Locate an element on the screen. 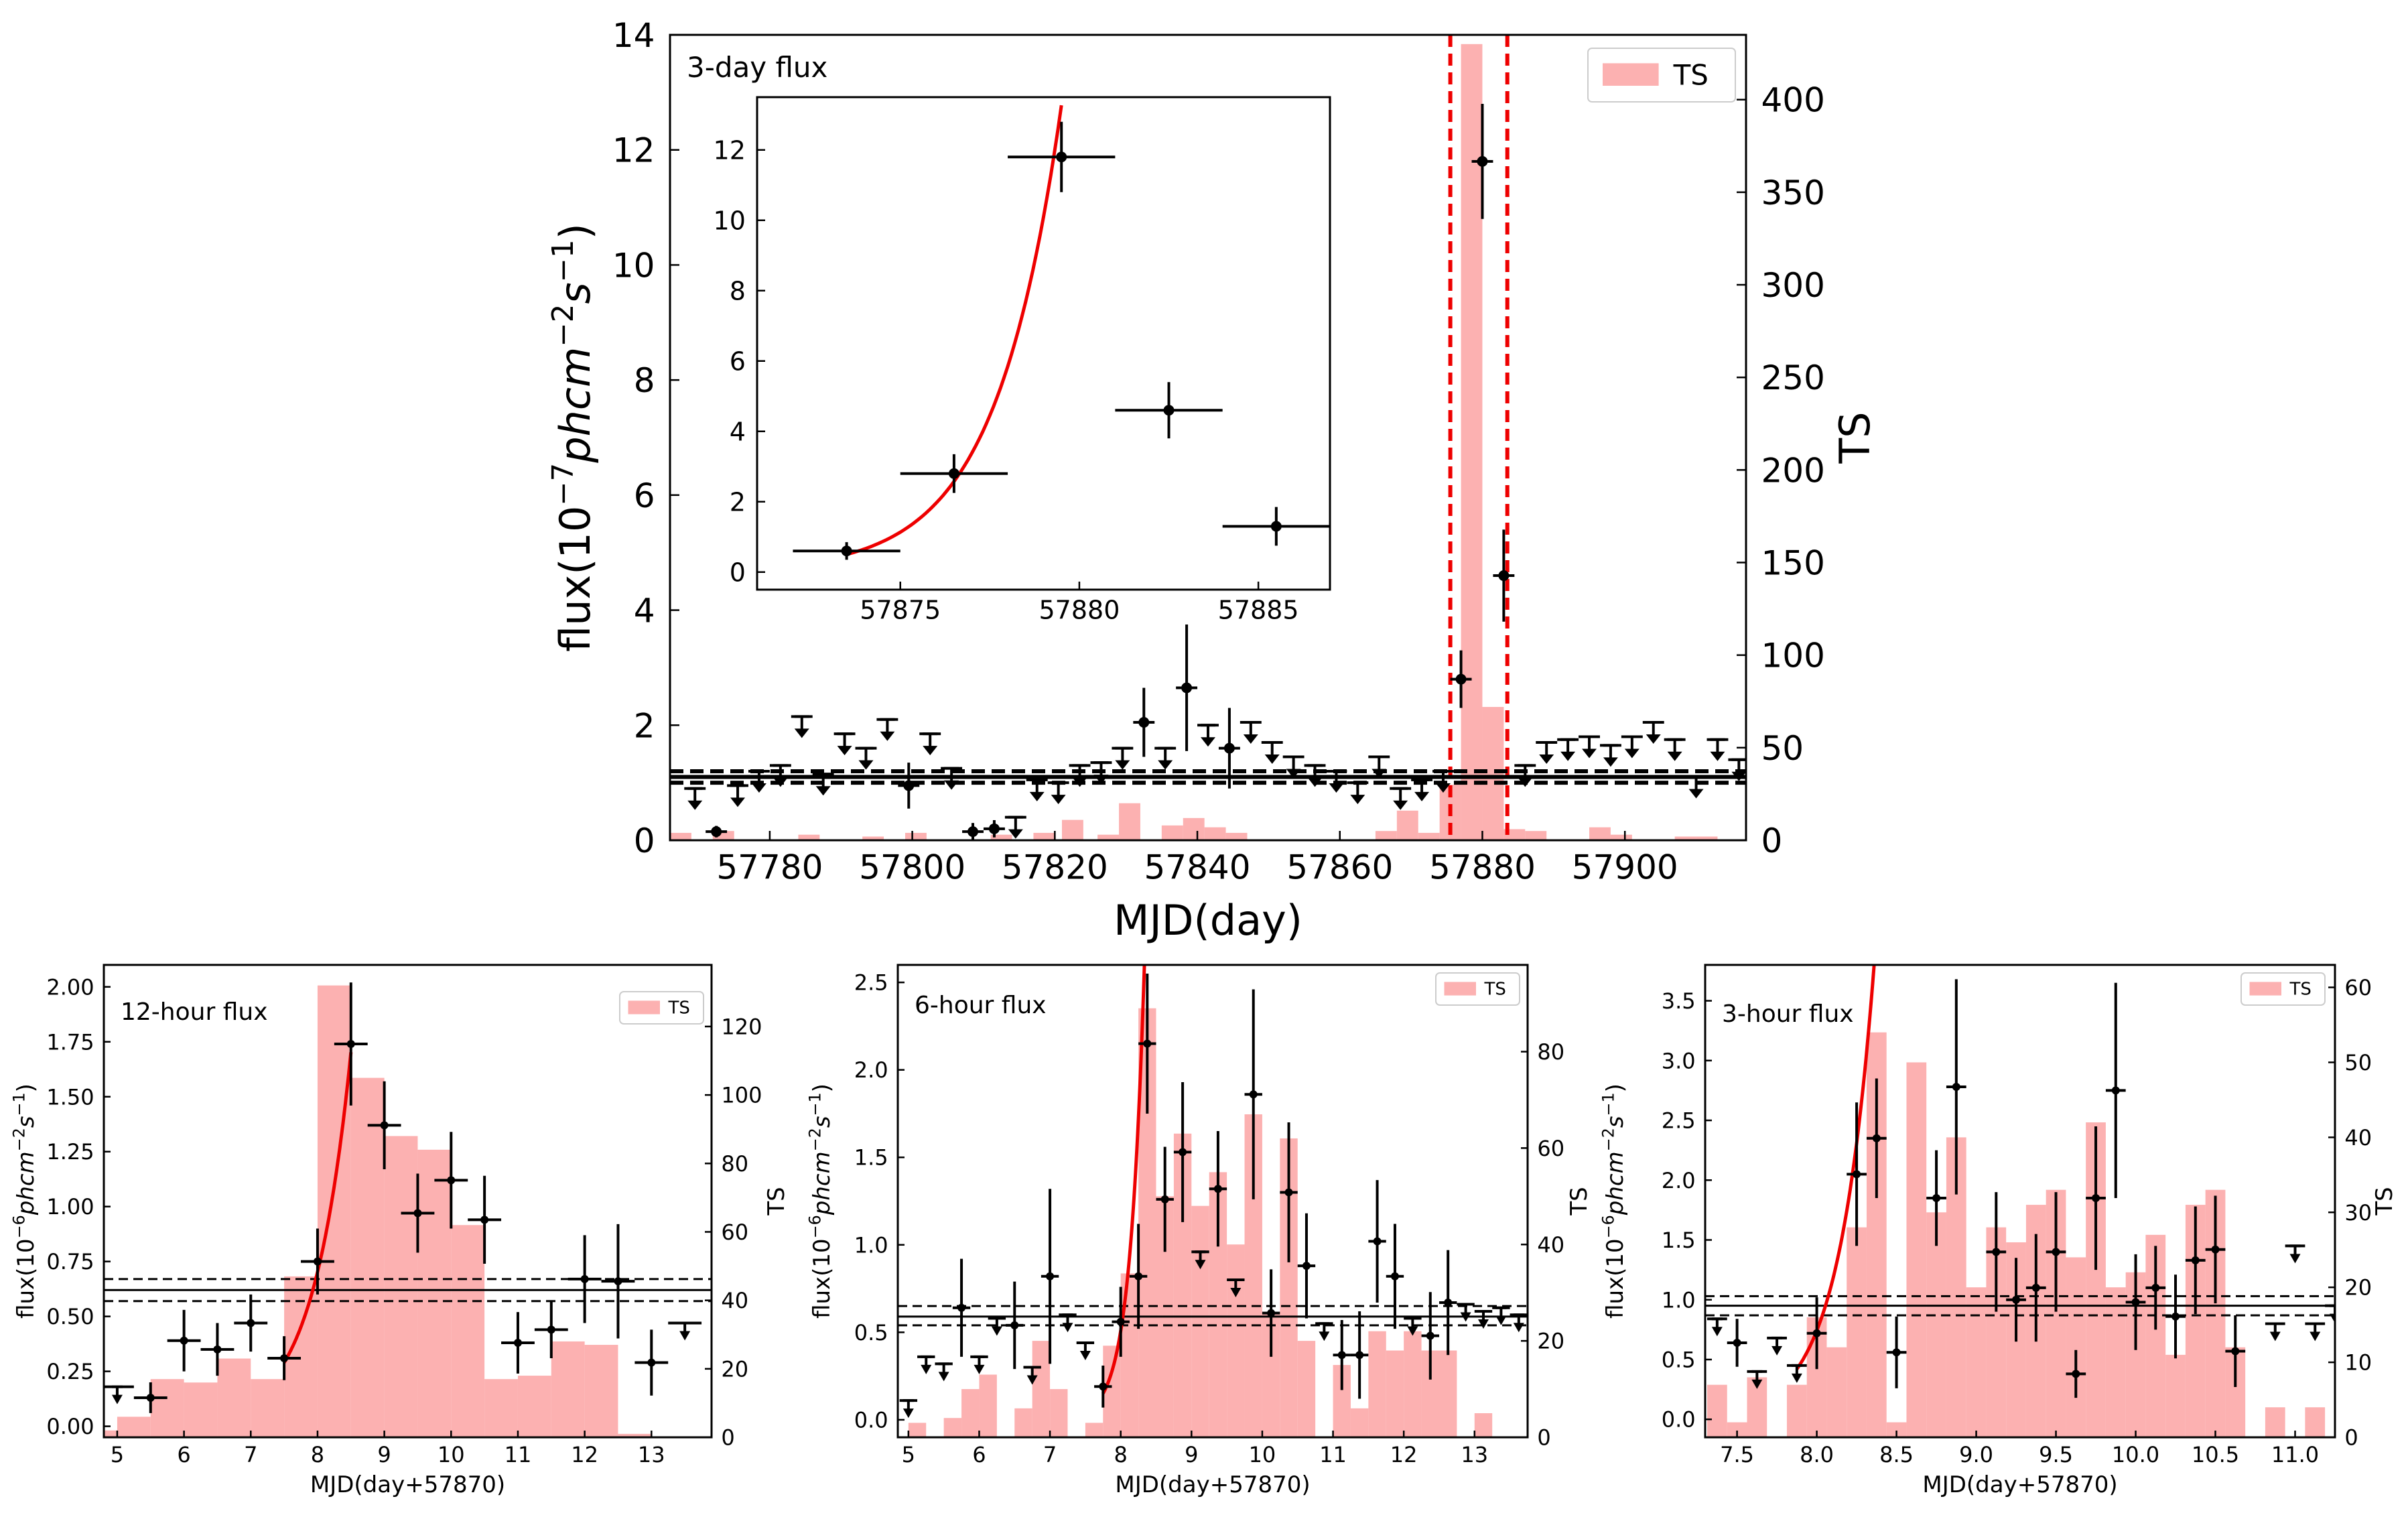 Image resolution: width=2408 pixels, height=1513 pixels. x-tick-label: 5 is located at coordinates (117, 1455).